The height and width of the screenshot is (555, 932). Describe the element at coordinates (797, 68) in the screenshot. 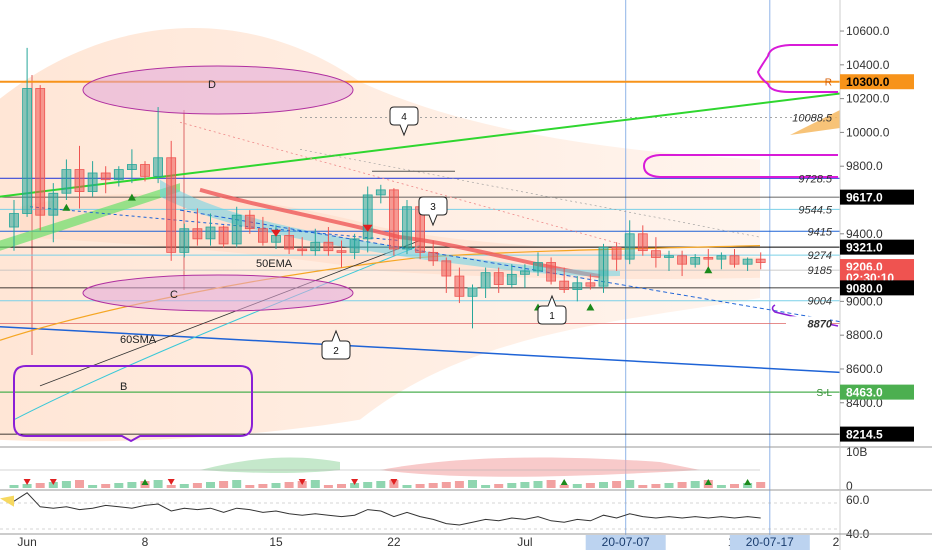

I see `magenta-bracket-top` at that location.